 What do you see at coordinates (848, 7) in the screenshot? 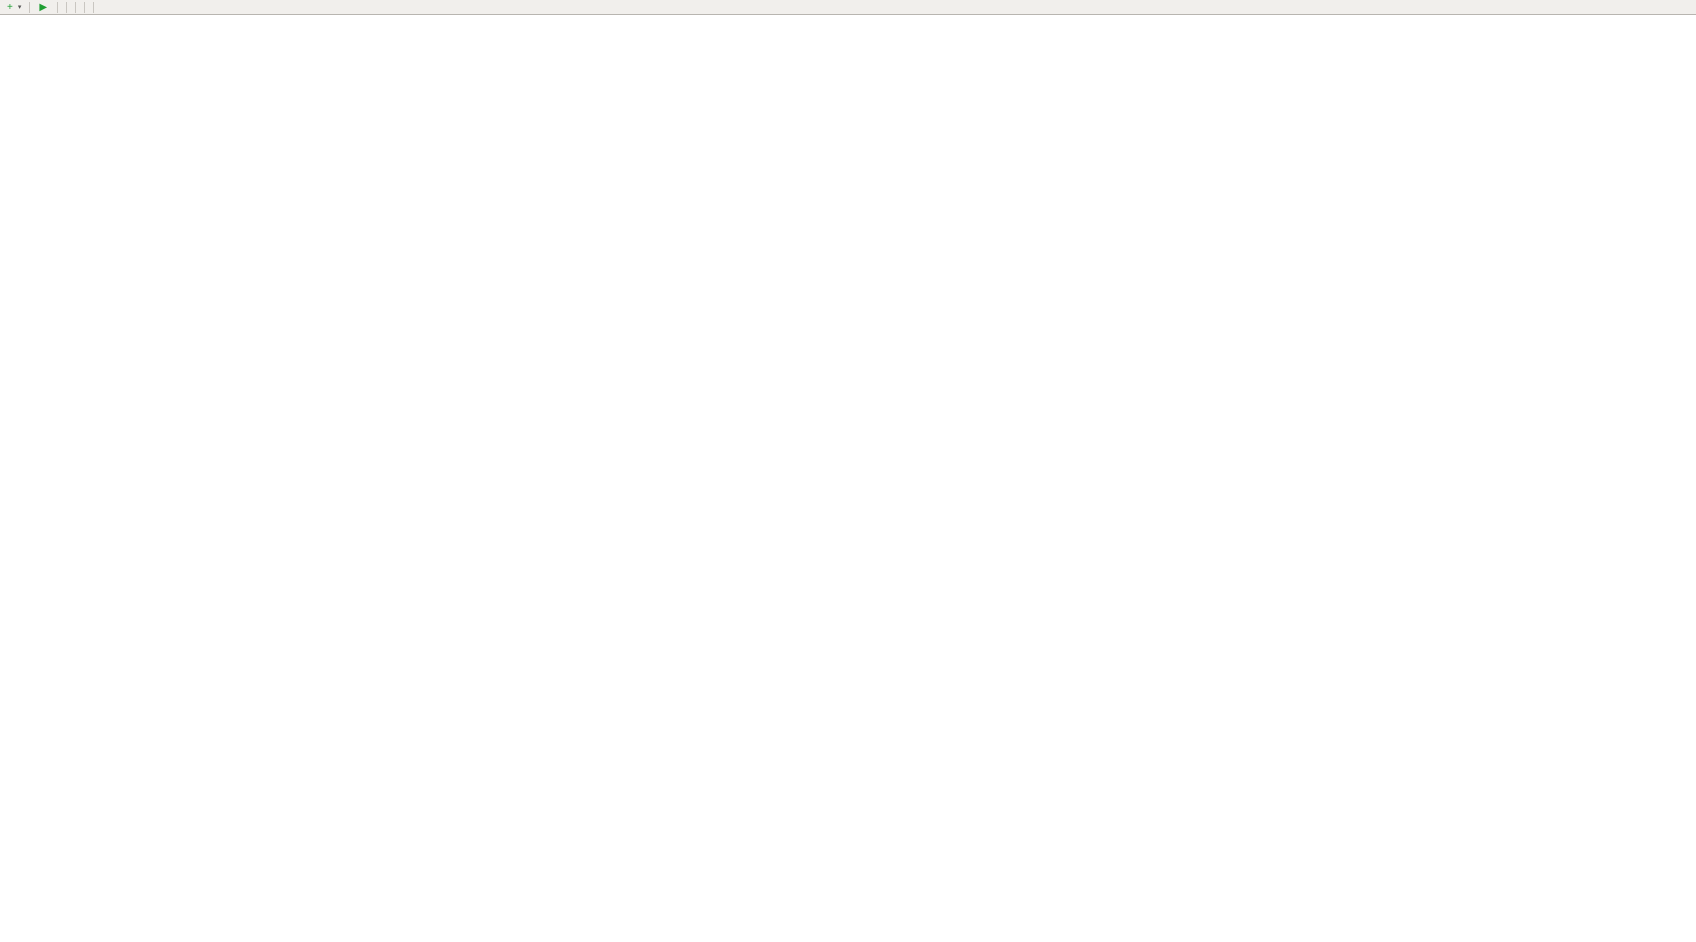
I see `main-toolbar: + ▾ ▶` at bounding box center [848, 7].